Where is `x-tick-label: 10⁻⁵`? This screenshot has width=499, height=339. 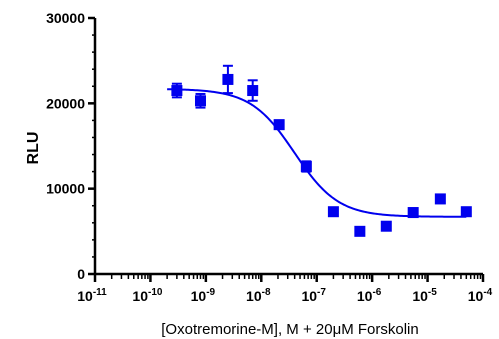 x-tick-label: 10⁻⁵ is located at coordinates (424, 295).